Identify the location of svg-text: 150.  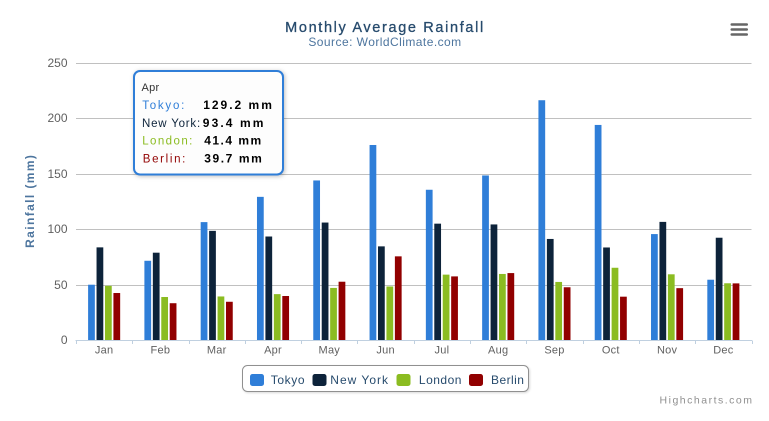
(57, 174).